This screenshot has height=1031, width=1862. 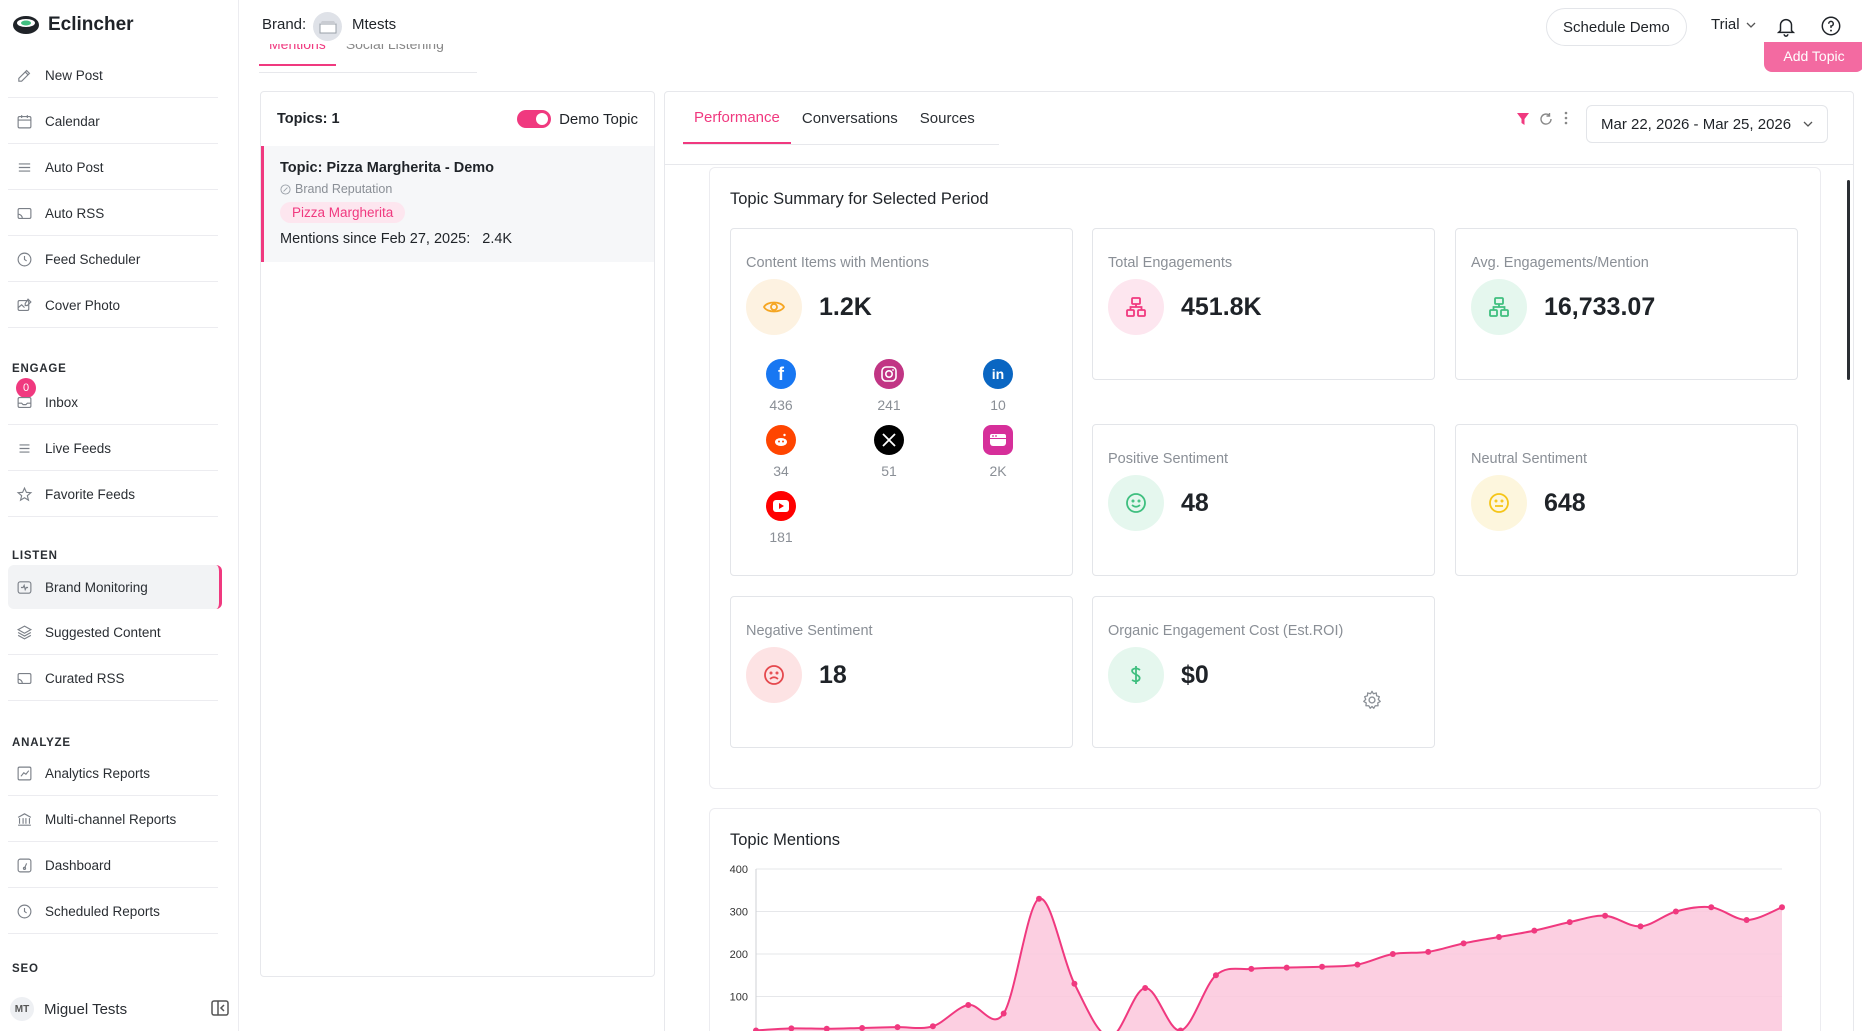 I want to click on network-youtube: 181, so click(x=781, y=518).